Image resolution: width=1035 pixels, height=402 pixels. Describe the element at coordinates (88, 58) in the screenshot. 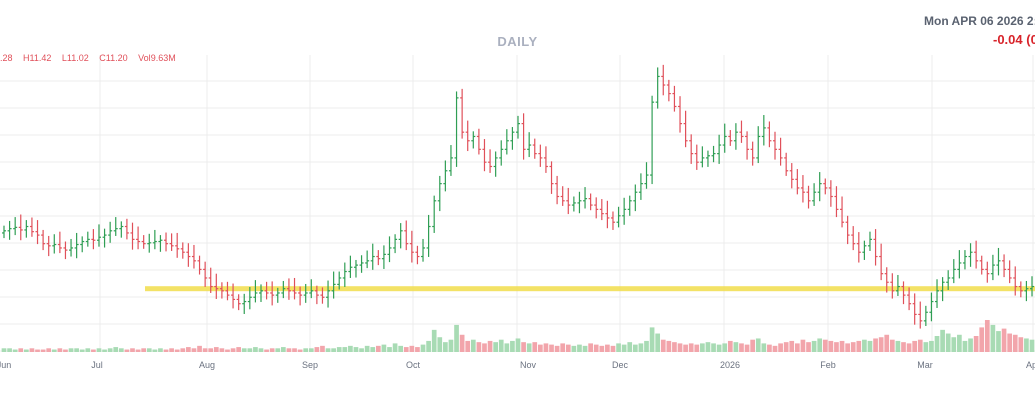

I see `ohlc-readout: .28 H11.42 L11.02 C11.20 Vol9.63M` at that location.